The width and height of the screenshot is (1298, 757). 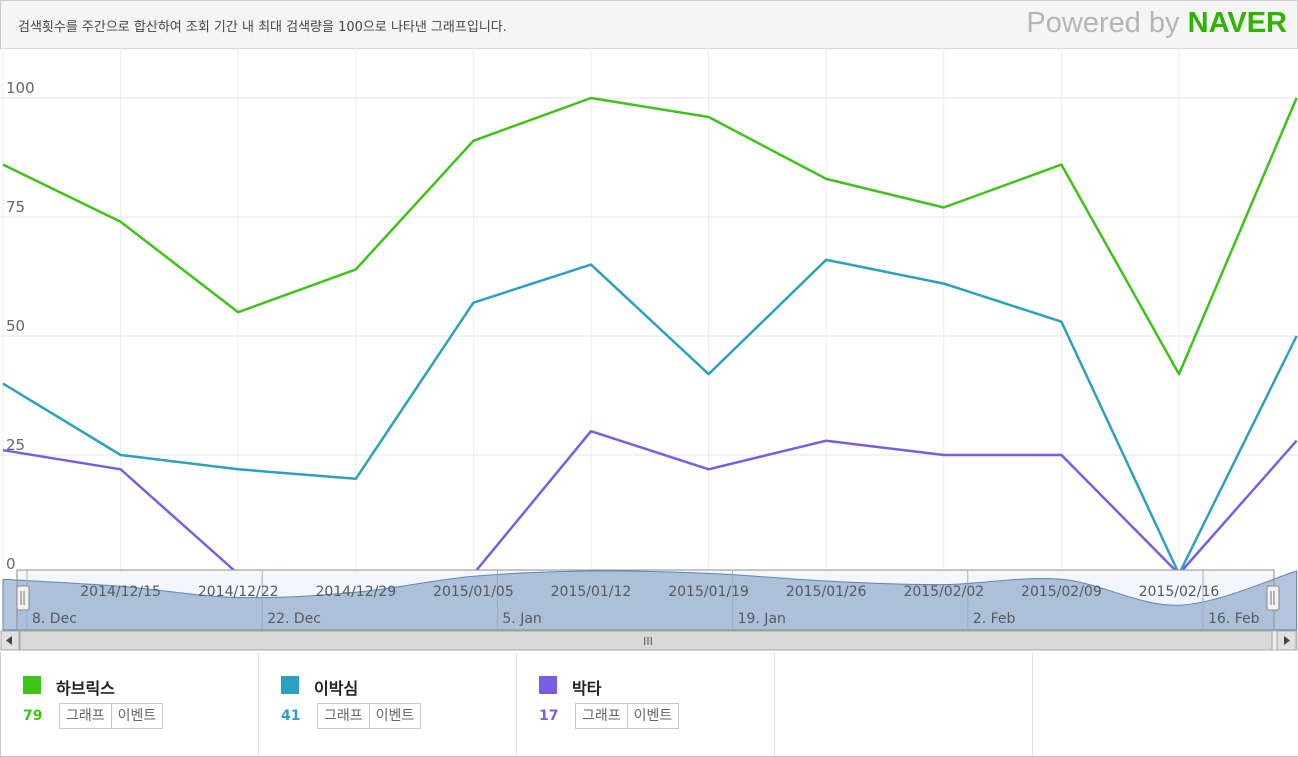 I want to click on navigator-right-handle, so click(x=1273, y=598).